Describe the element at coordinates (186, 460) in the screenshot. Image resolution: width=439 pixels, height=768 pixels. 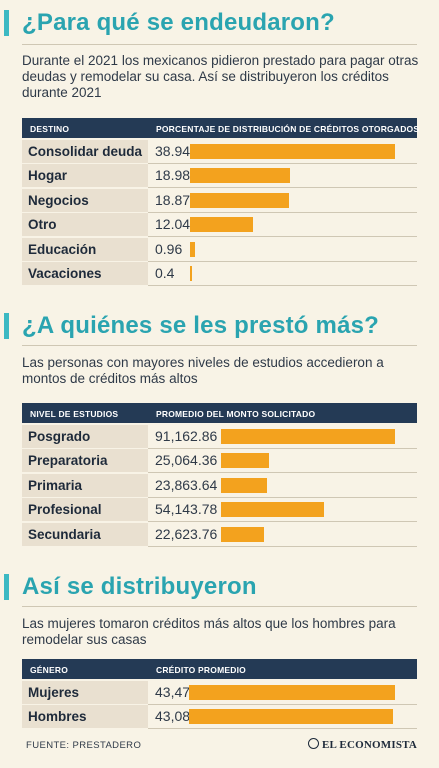
I see `row-value: 25,064.36` at that location.